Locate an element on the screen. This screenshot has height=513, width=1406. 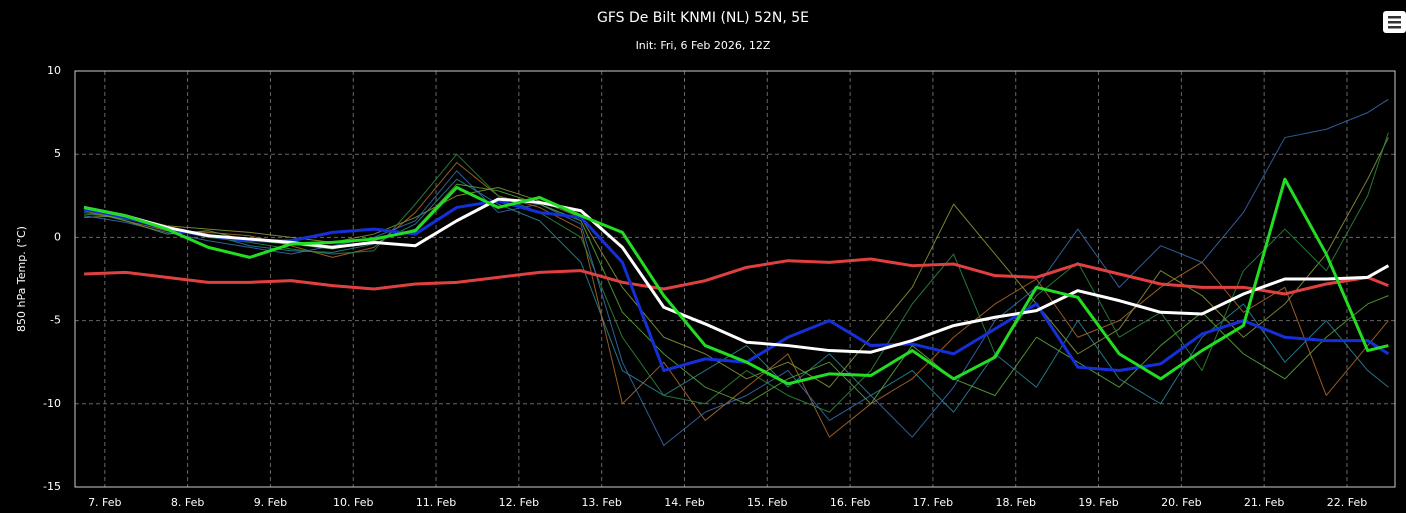
x-tick-label: 21. Feb is located at coordinates (1264, 502).